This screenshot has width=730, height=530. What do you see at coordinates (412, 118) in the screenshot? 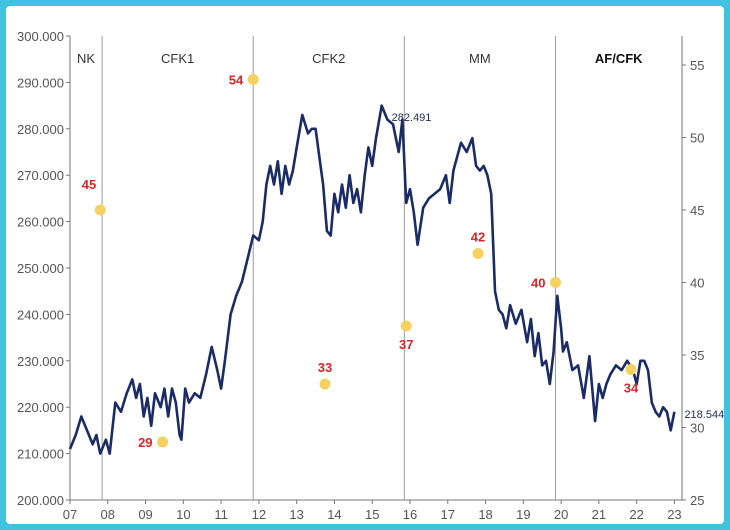
I see `value-annotation: 282.491` at bounding box center [412, 118].